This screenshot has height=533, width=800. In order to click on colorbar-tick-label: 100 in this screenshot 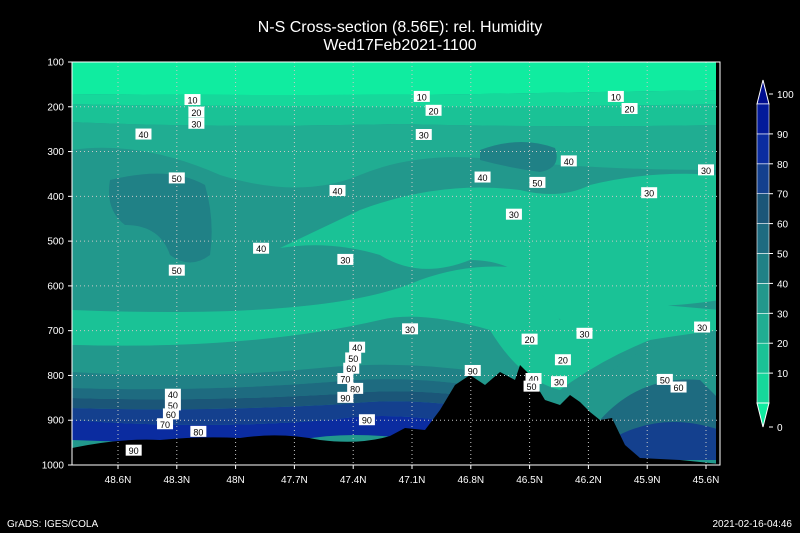, I will do `click(785, 95)`.